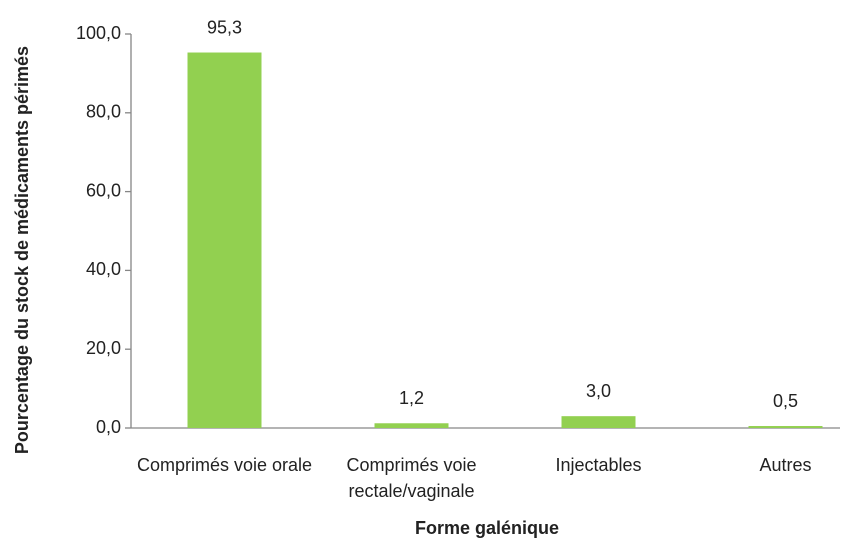 The image size is (868, 544). What do you see at coordinates (224, 27) in the screenshot?
I see `data-label: 95,3` at bounding box center [224, 27].